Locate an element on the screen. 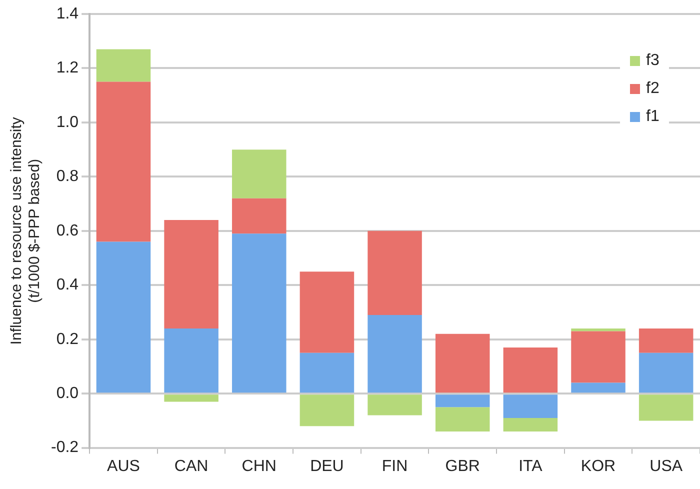  y-tick-label: 1.2 is located at coordinates (67, 68).